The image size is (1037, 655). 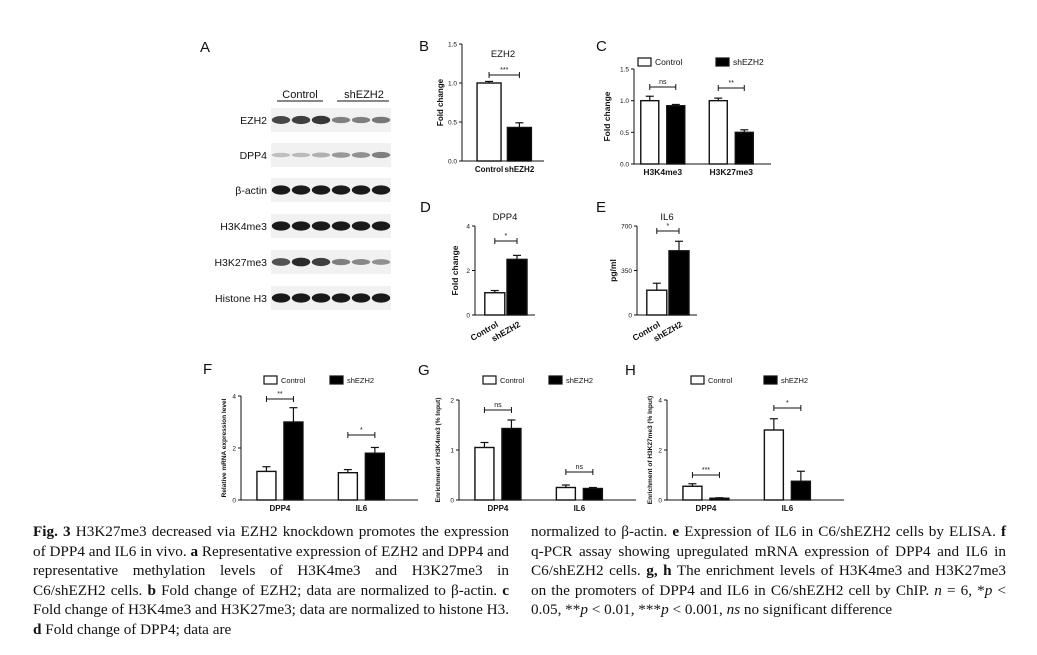 I want to click on caption-panel-ref: d, so click(x=37, y=629).